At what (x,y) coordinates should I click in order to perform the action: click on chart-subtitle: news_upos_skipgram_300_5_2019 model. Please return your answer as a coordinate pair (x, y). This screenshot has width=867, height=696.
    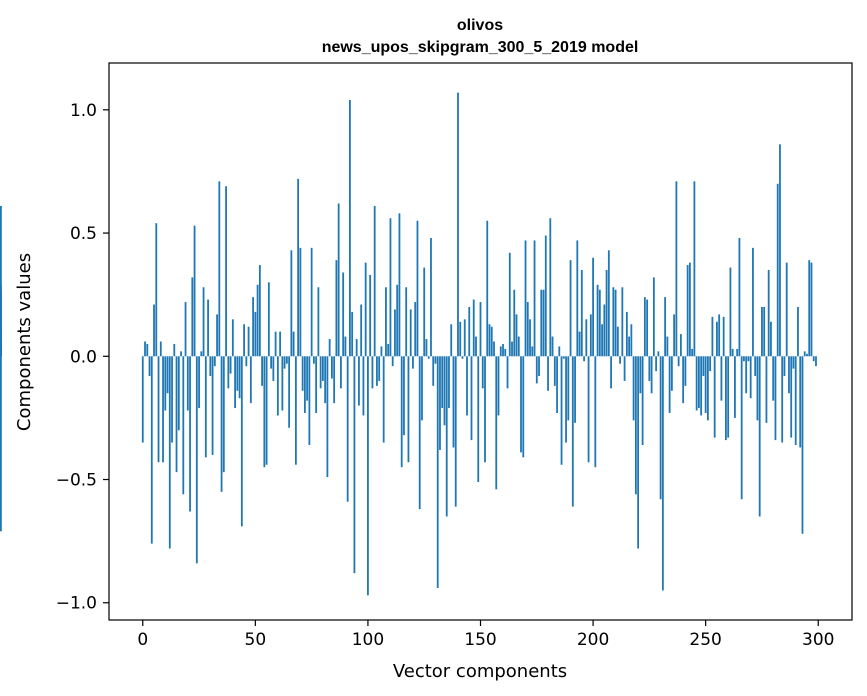
    Looking at the image, I should click on (480, 47).